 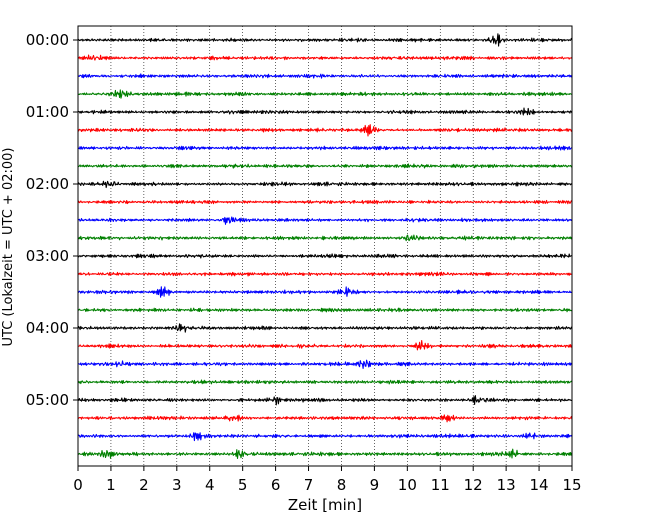 I want to click on y-tick-label: 01:00, so click(x=47, y=112).